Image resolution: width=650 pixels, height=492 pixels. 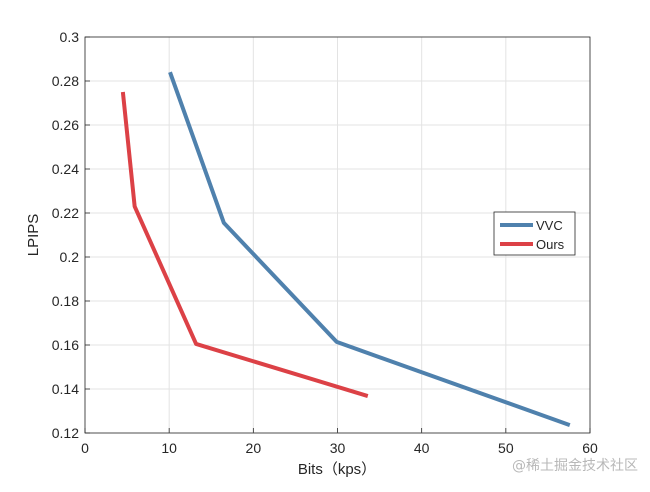 I want to click on y-tick-label: 0.24, so click(x=65, y=169).